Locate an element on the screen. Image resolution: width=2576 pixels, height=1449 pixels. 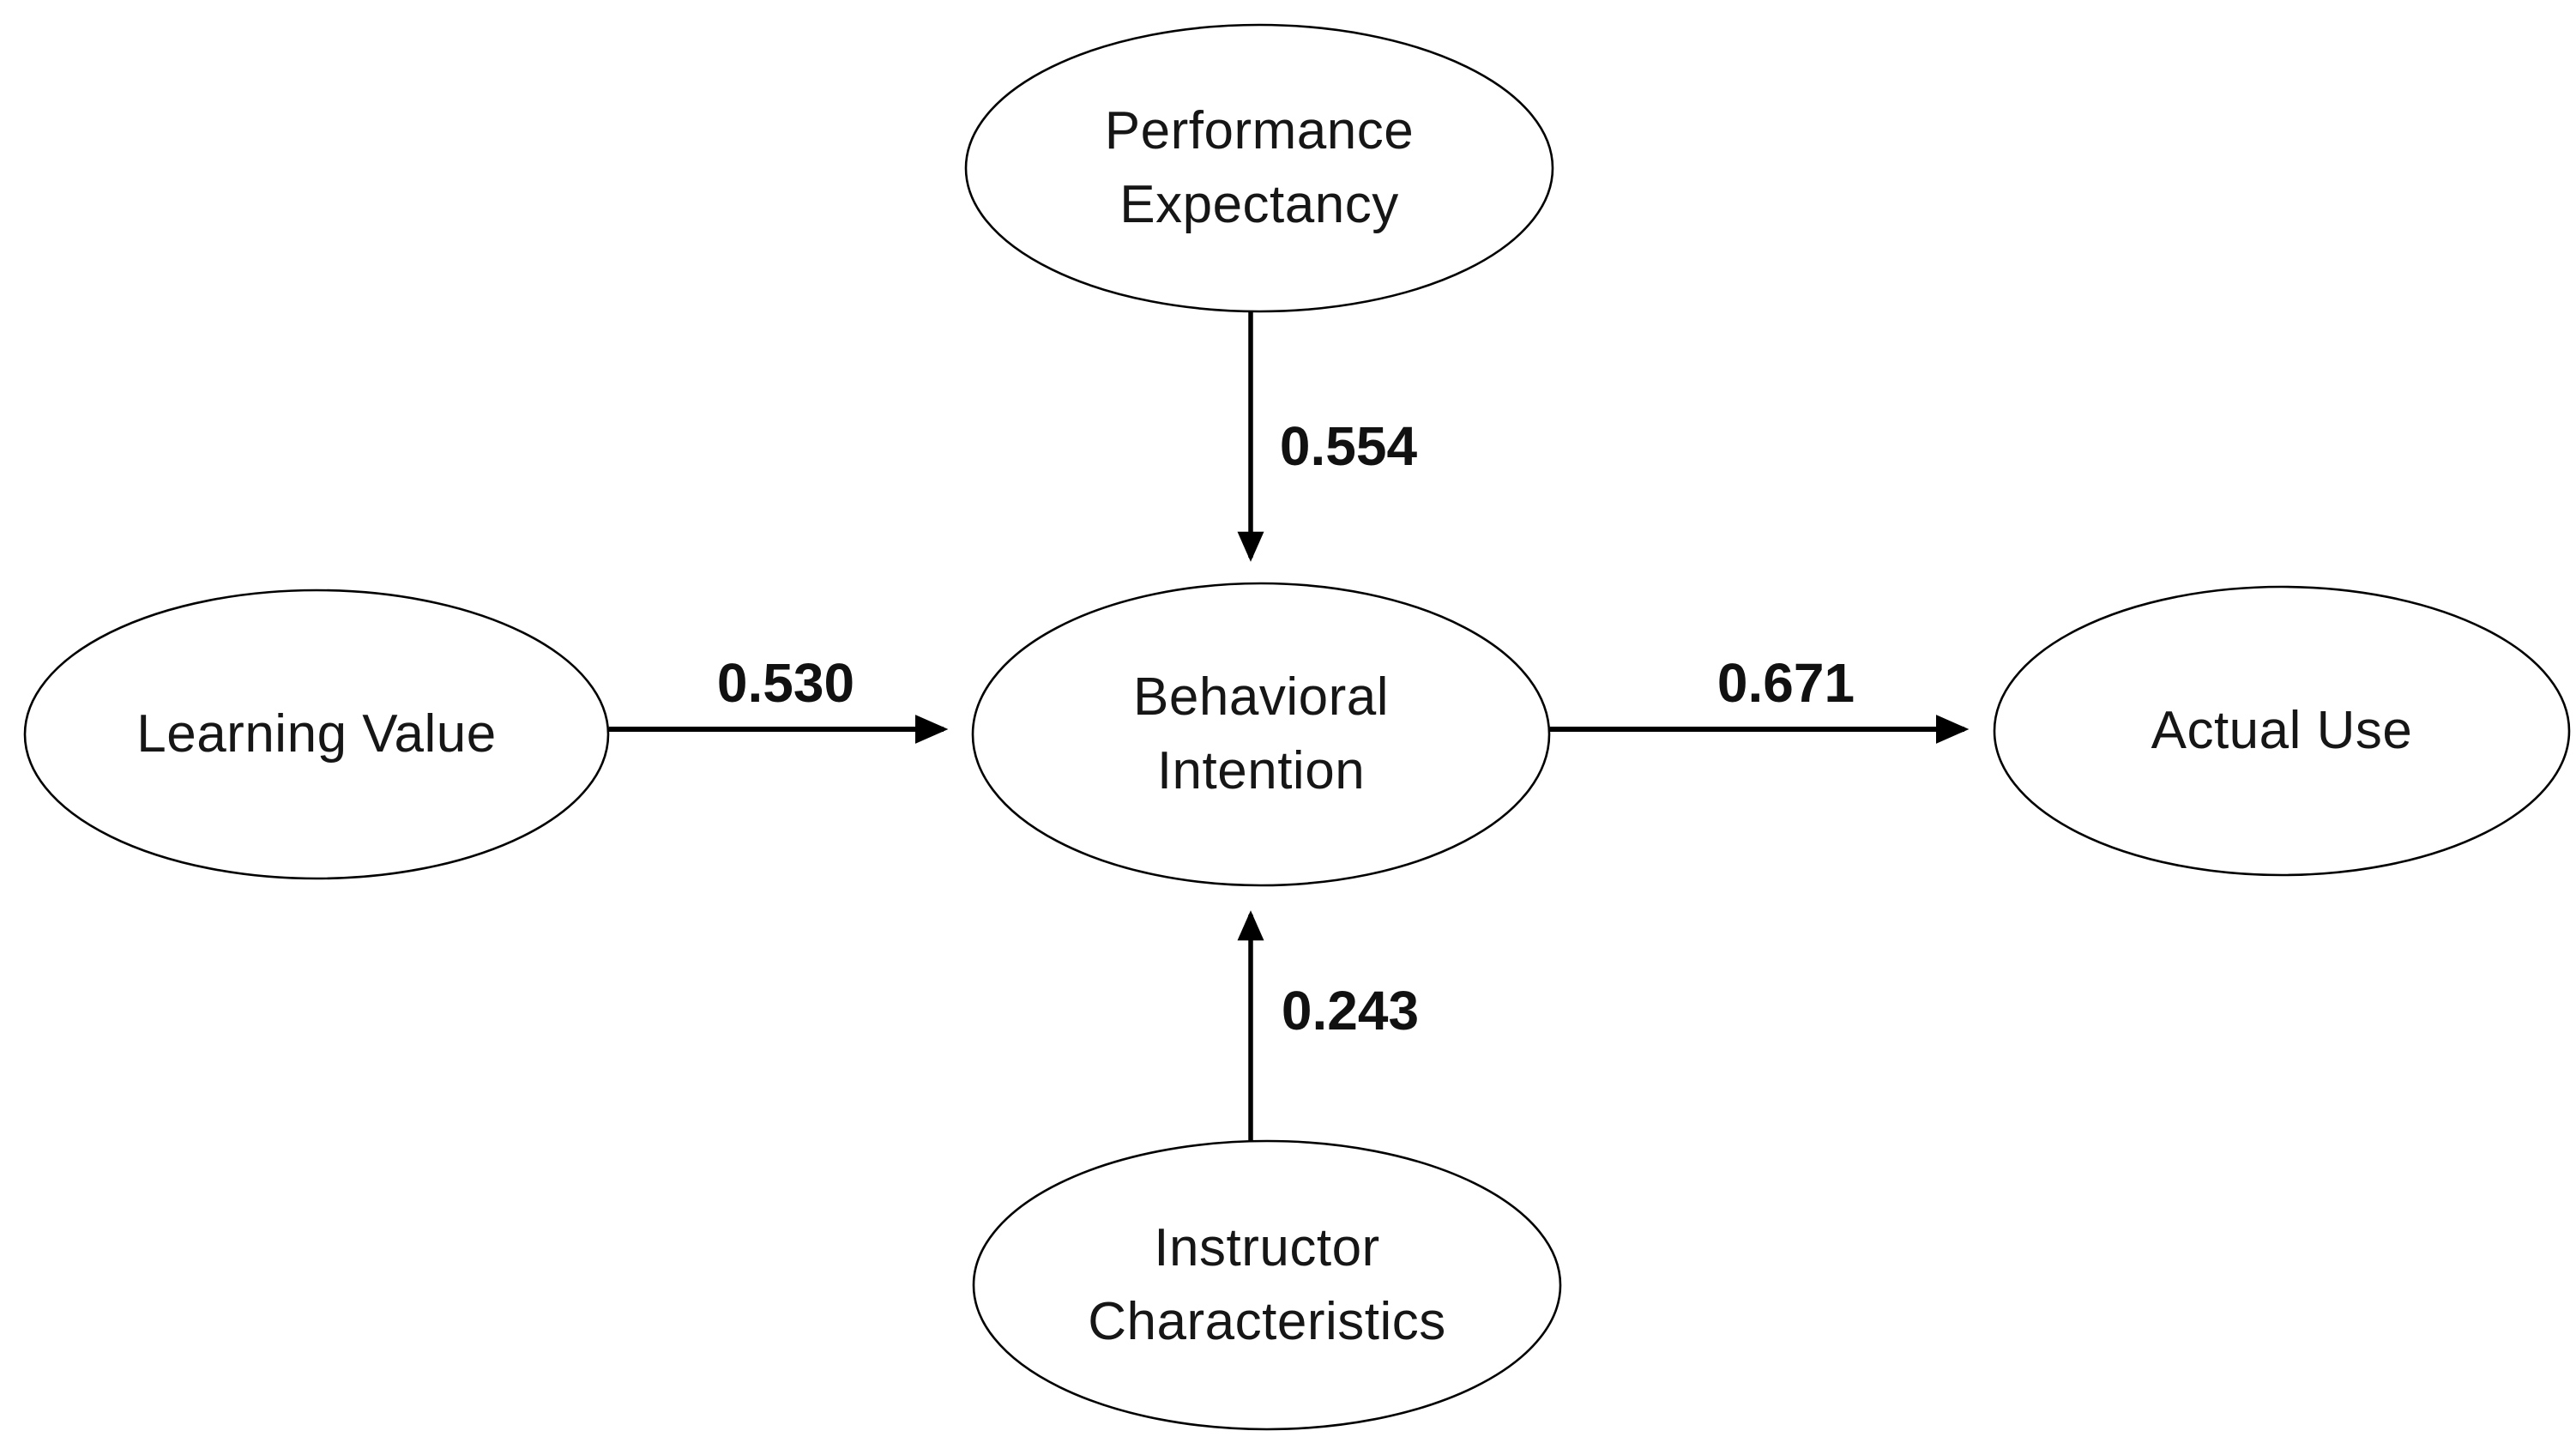
node-label-performance-expectancy: Performance Expectancy is located at coordinates (1259, 167).